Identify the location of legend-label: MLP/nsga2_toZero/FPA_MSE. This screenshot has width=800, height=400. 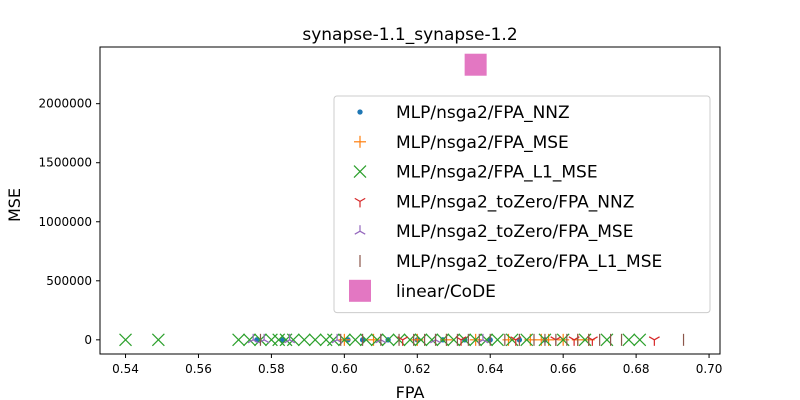
(514, 232).